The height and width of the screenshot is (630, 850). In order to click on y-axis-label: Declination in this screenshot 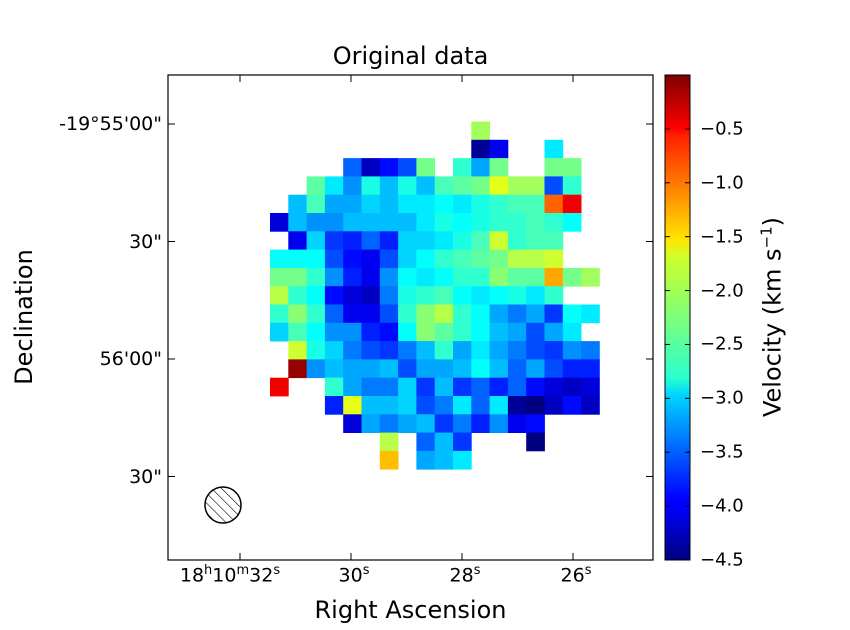, I will do `click(24, 317)`.